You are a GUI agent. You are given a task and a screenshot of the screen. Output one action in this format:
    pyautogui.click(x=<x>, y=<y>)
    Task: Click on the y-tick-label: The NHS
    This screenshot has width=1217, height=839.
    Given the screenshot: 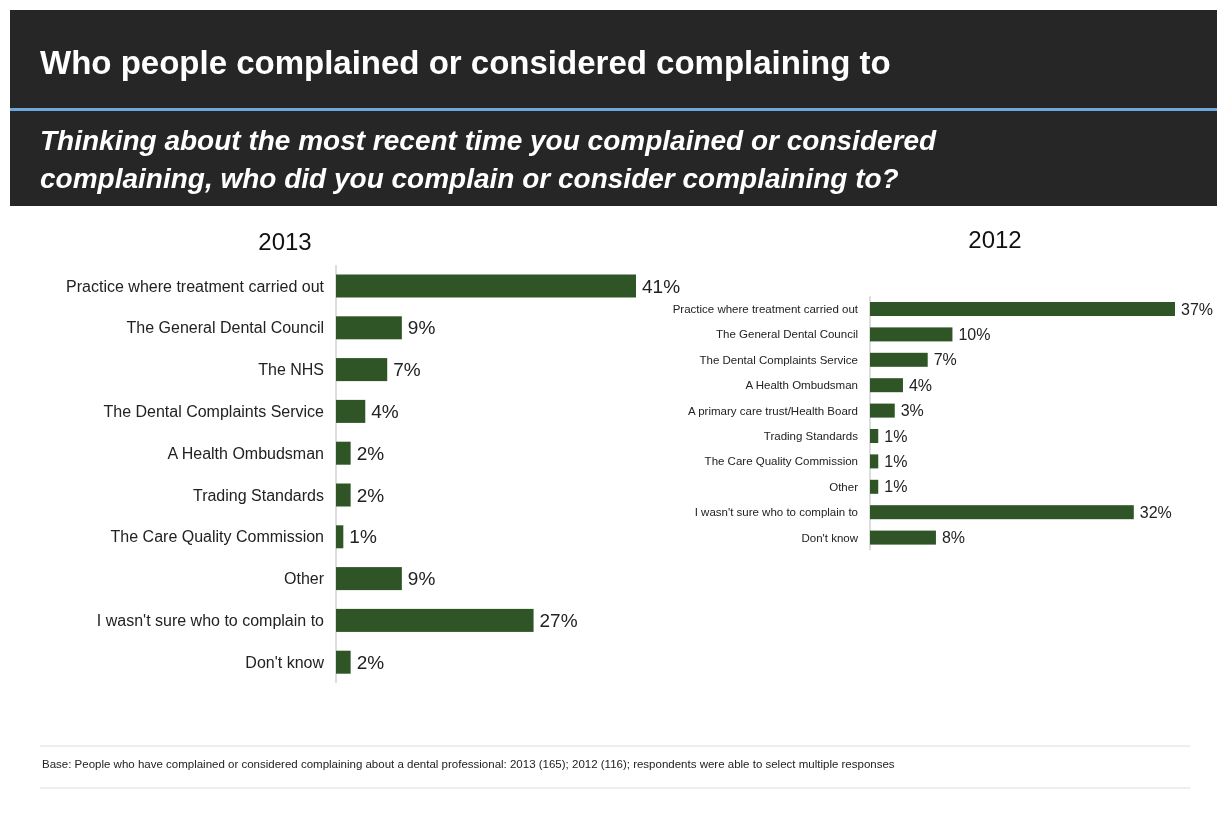 What is the action you would take?
    pyautogui.click(x=291, y=370)
    